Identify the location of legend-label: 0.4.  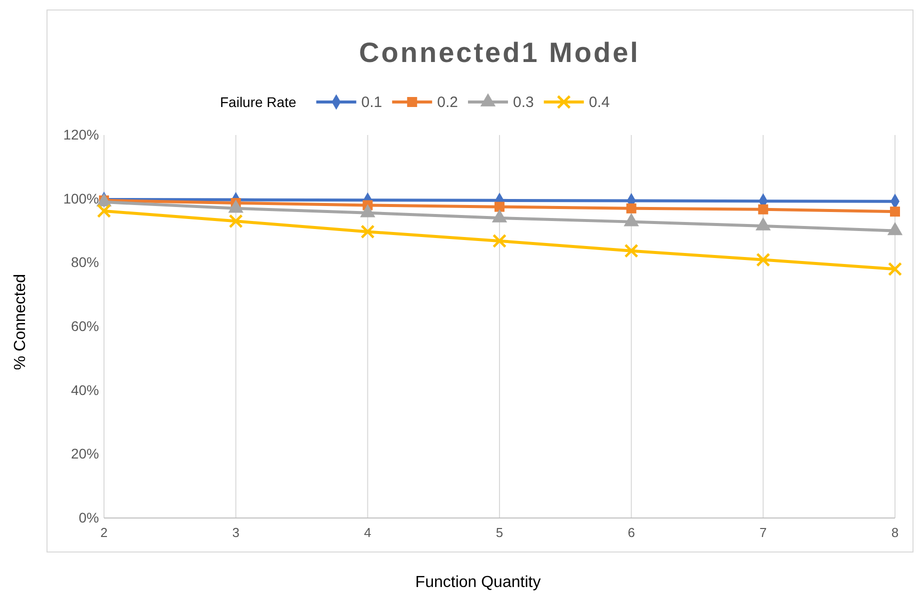
(599, 102).